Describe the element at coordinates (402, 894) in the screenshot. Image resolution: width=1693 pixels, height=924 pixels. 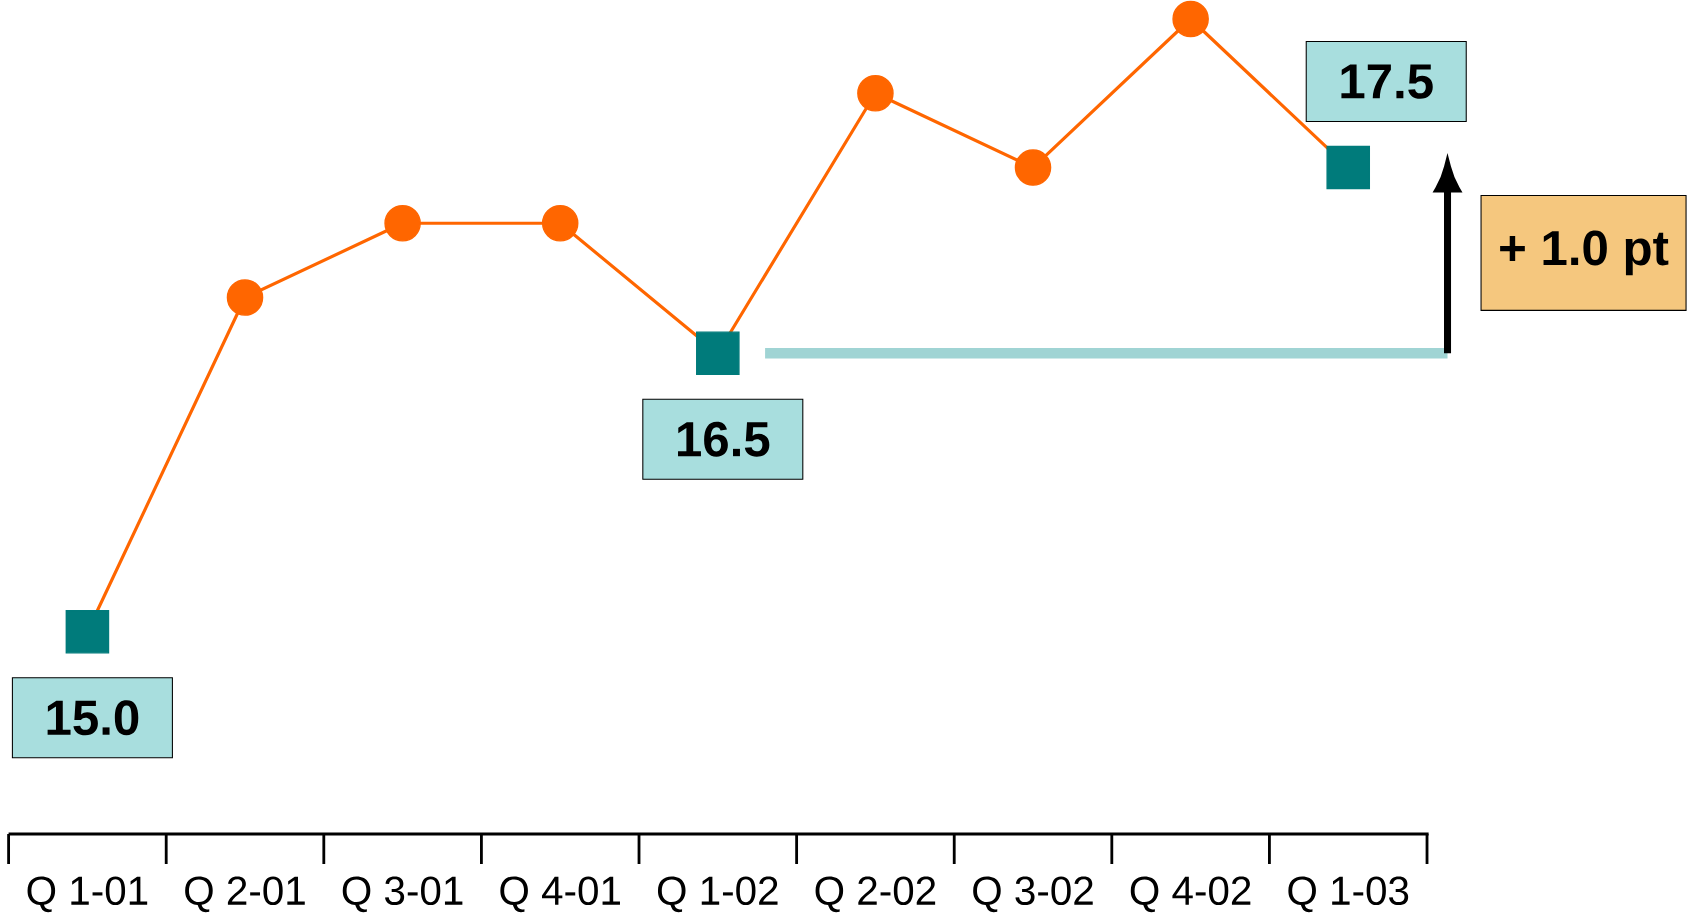
I see `x-tick-label: Q 3-01` at that location.